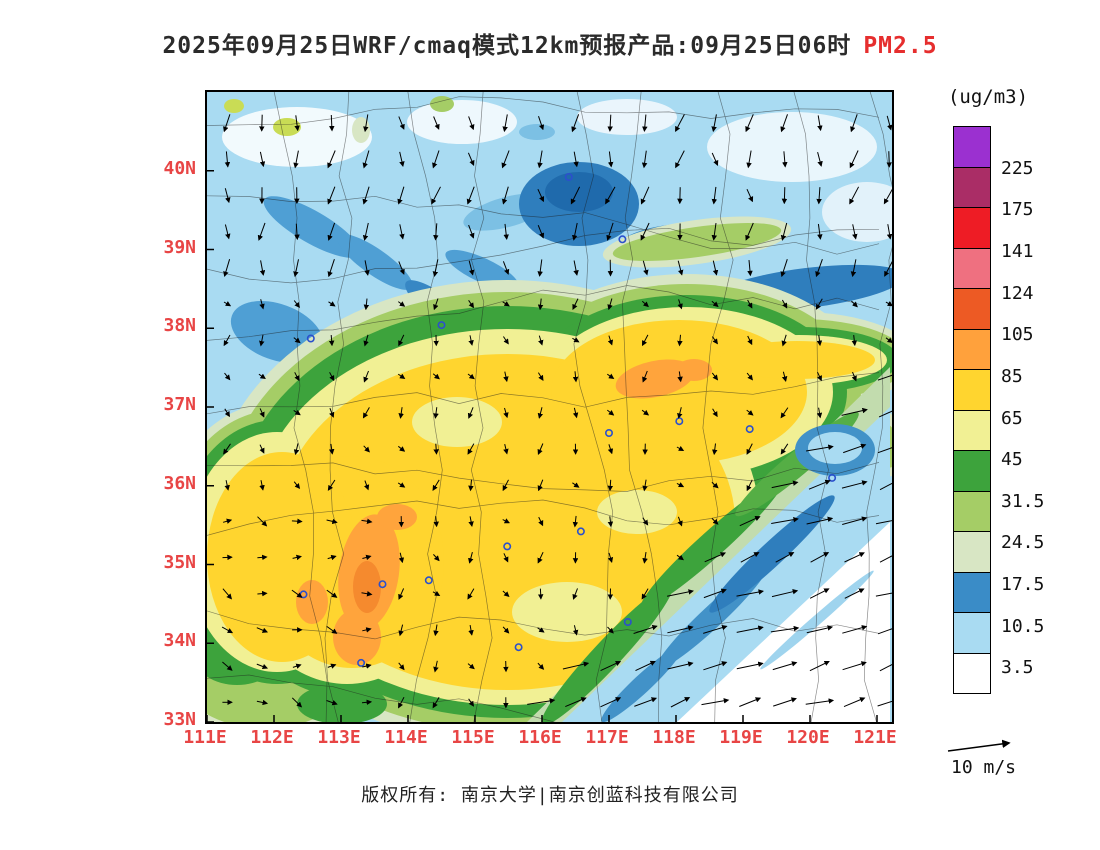  Describe the element at coordinates (179, 247) in the screenshot. I see `lat-tick-label: 39N` at that location.